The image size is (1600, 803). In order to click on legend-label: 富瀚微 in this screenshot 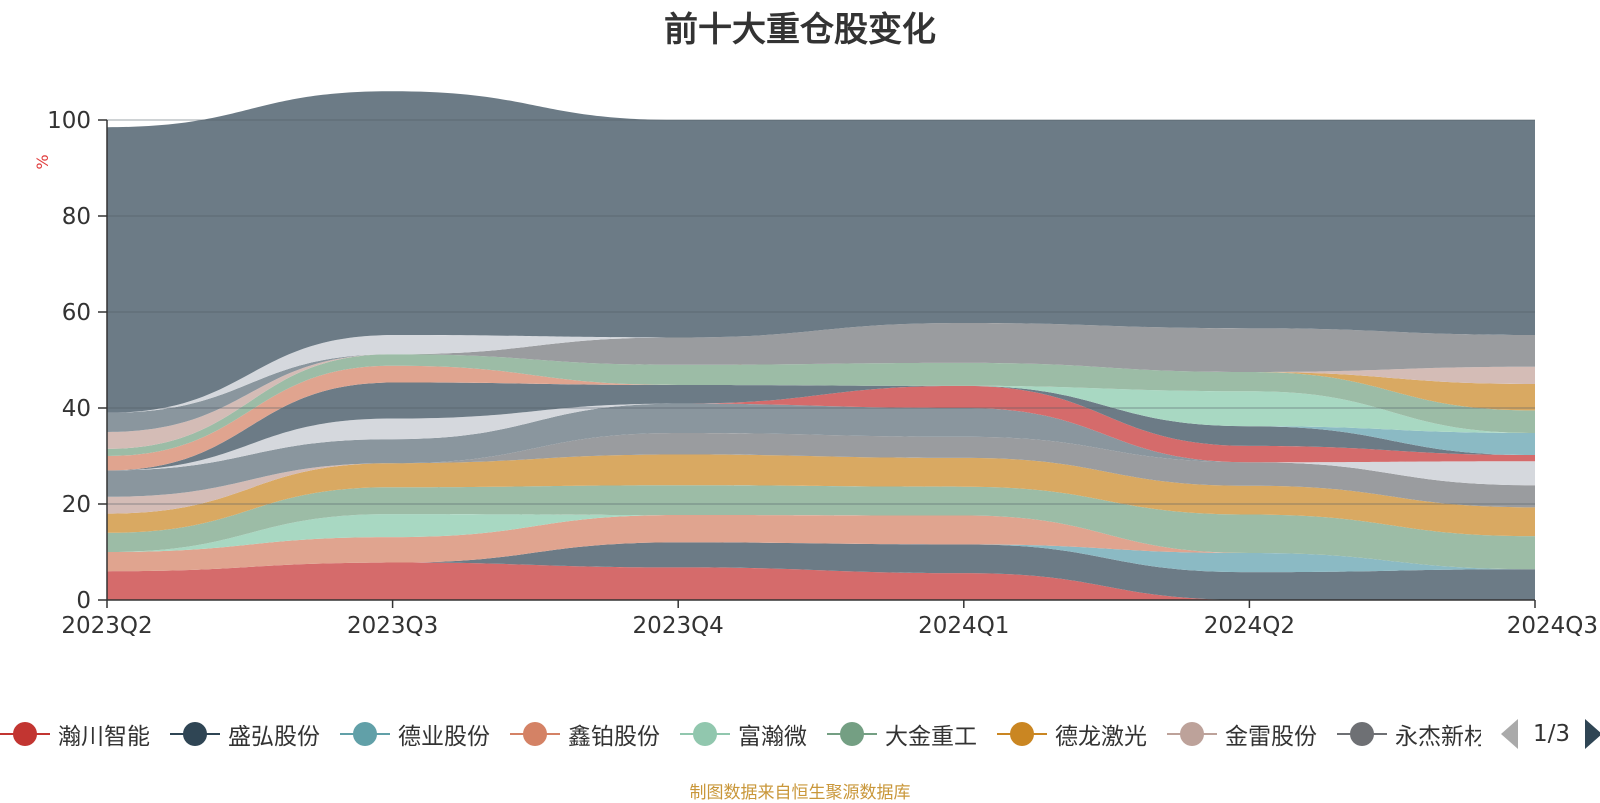, I will do `click(772, 737)`.